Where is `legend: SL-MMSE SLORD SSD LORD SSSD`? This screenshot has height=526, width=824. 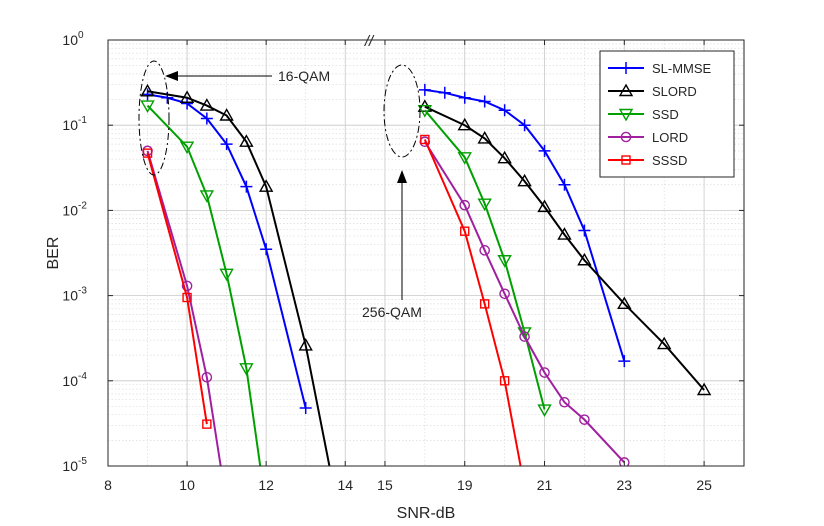
legend: SL-MMSE SLORD SSD LORD SSSD is located at coordinates (667, 114).